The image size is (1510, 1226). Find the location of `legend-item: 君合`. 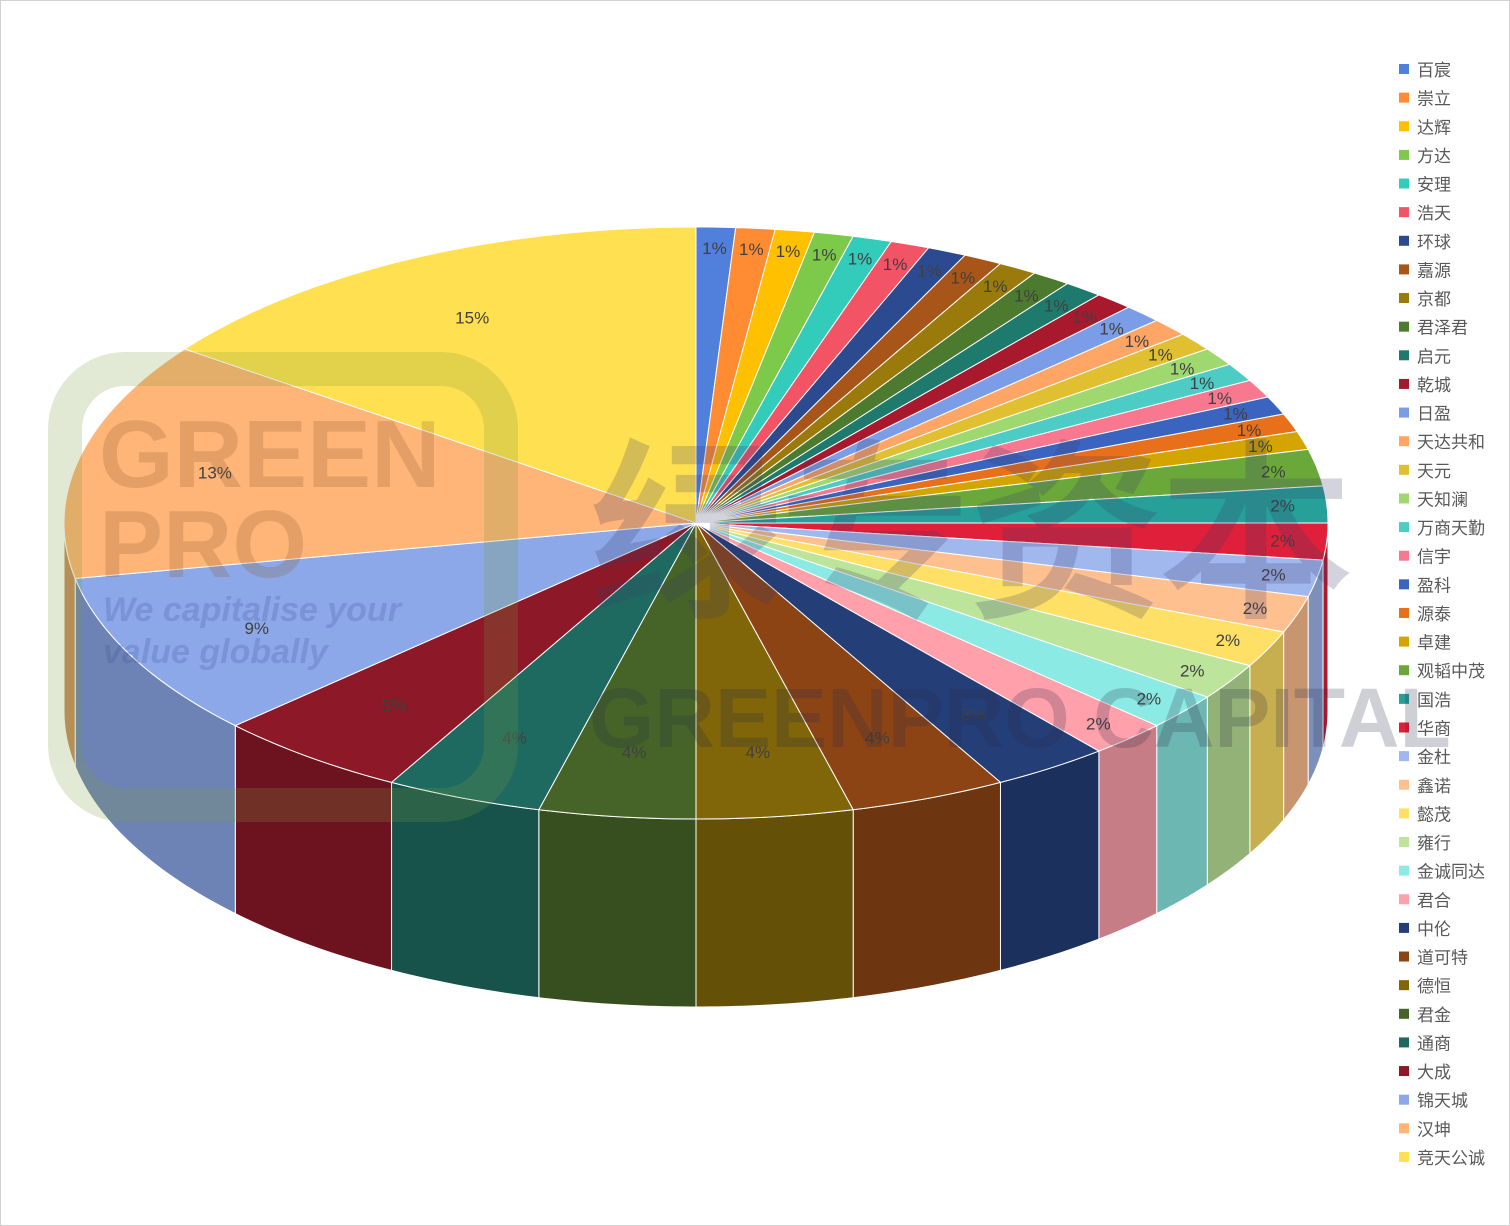

legend-item: 君合 is located at coordinates (1434, 901).